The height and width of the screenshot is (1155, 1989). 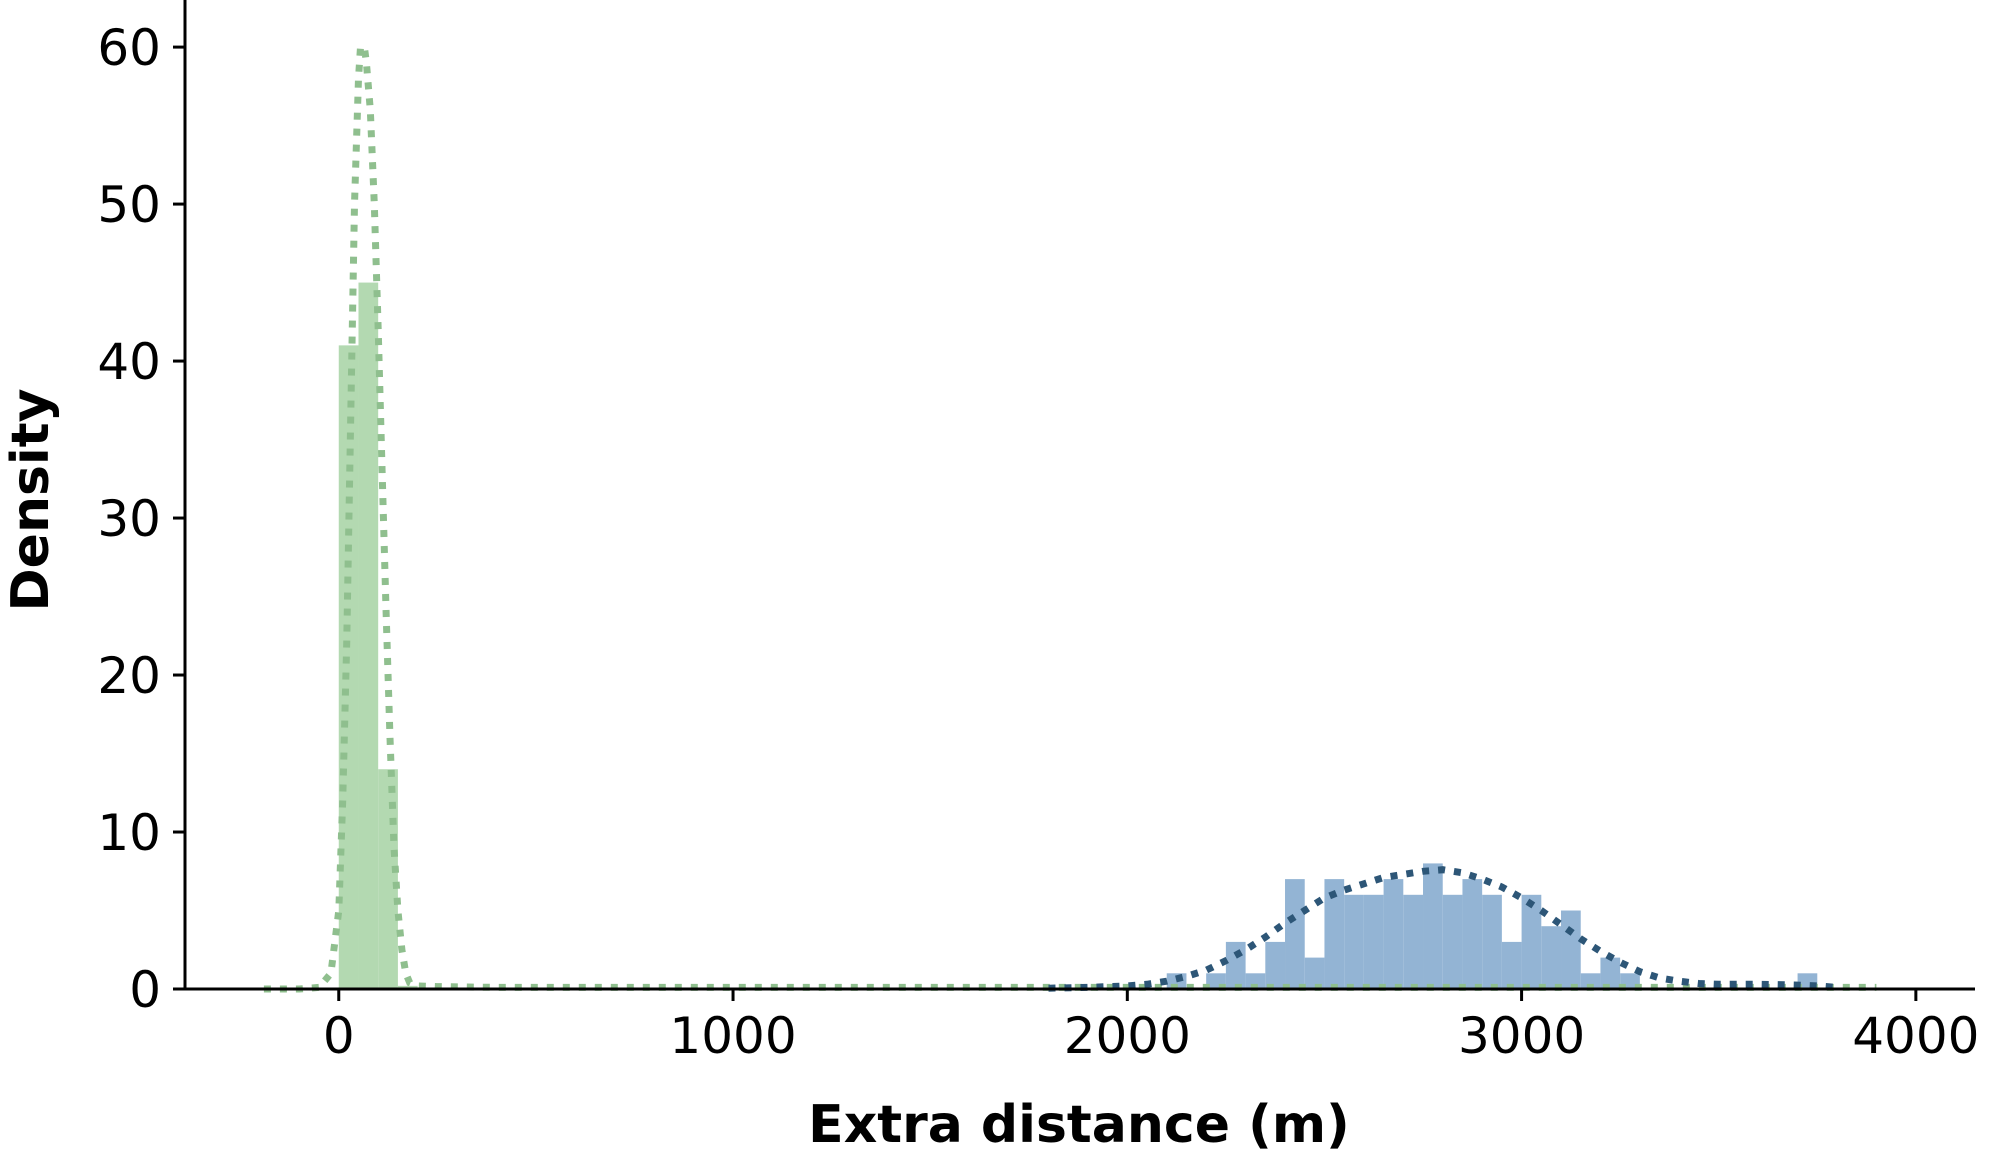 I want to click on y-tick-label: 40, so click(x=129, y=362).